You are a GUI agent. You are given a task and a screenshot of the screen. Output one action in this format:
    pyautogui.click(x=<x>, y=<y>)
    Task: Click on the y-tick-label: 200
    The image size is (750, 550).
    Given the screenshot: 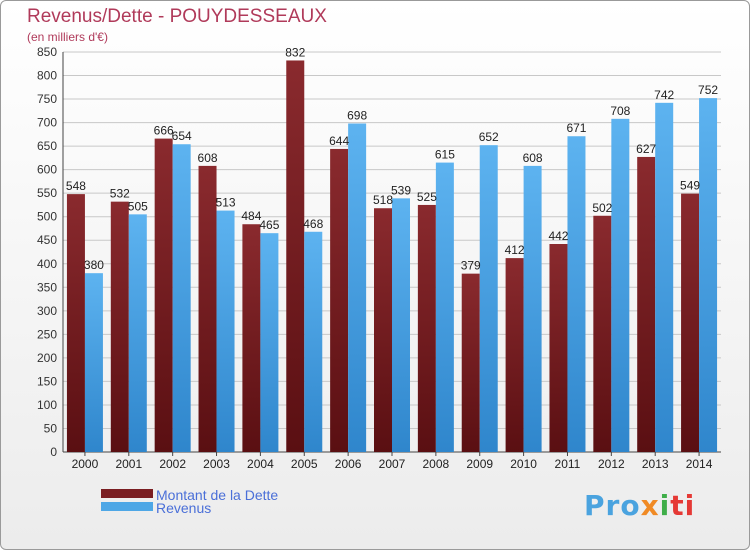 What is the action you would take?
    pyautogui.click(x=47, y=358)
    